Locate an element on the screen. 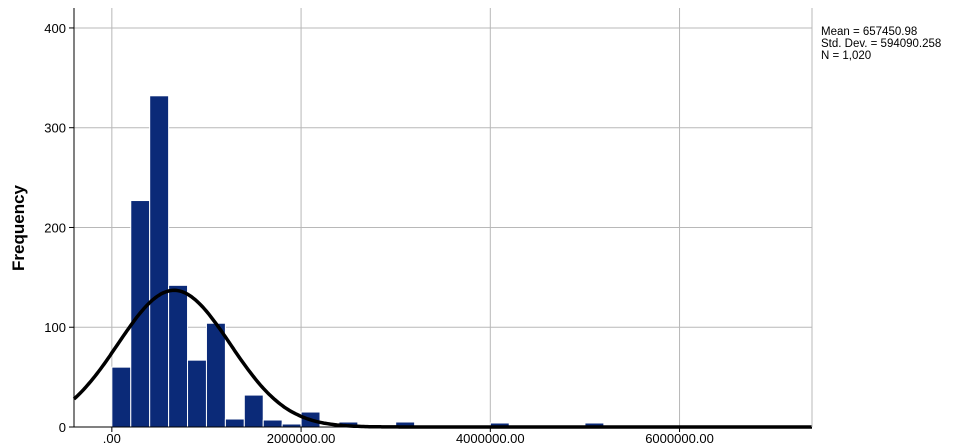 The width and height of the screenshot is (973, 448). y-tick-labels: 0 100 200 300 400 is located at coordinates (55, 228).